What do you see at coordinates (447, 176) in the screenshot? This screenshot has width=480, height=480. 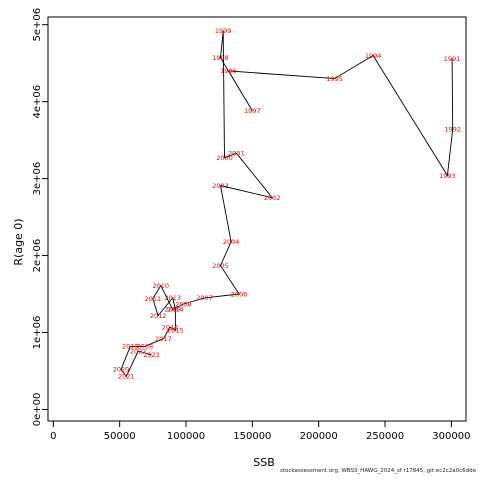 I see `year-label-1993: 1993` at bounding box center [447, 176].